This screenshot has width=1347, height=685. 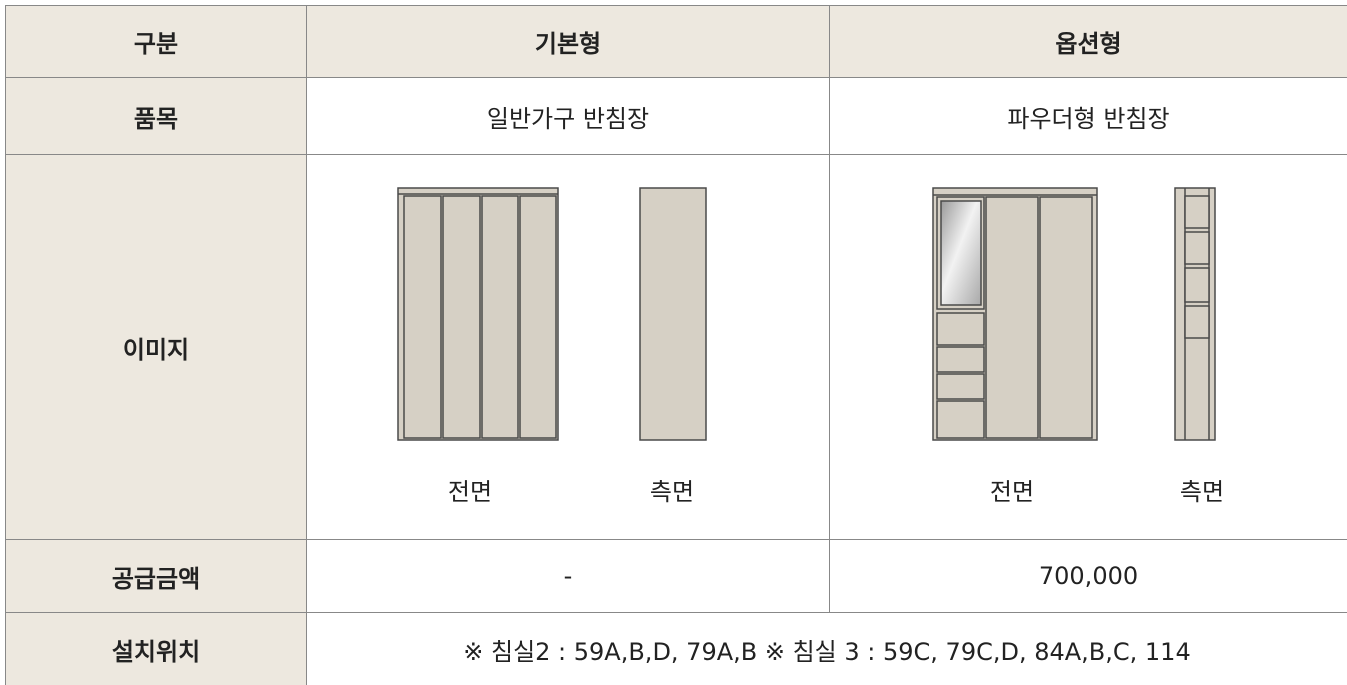 What do you see at coordinates (156, 576) in the screenshot?
I see `row-label: 공급금액` at bounding box center [156, 576].